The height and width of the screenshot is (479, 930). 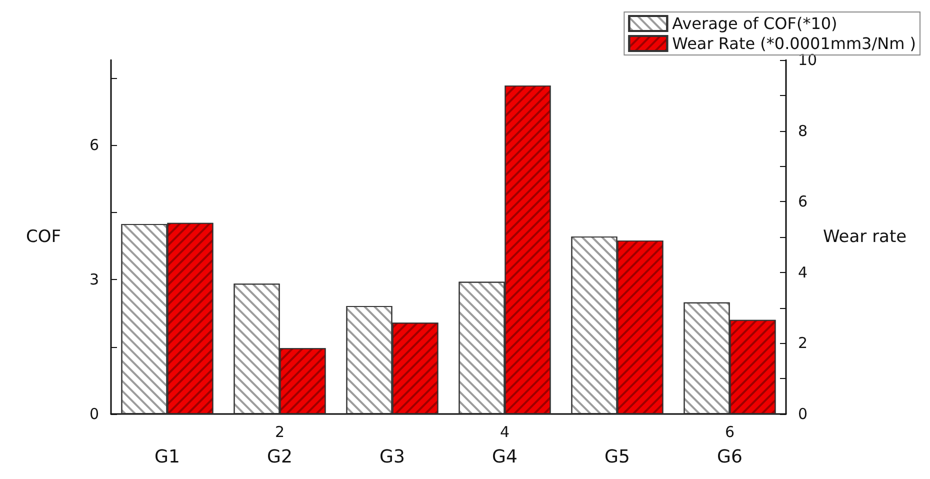 I want to click on y2-tick-label: 0, so click(x=803, y=414).